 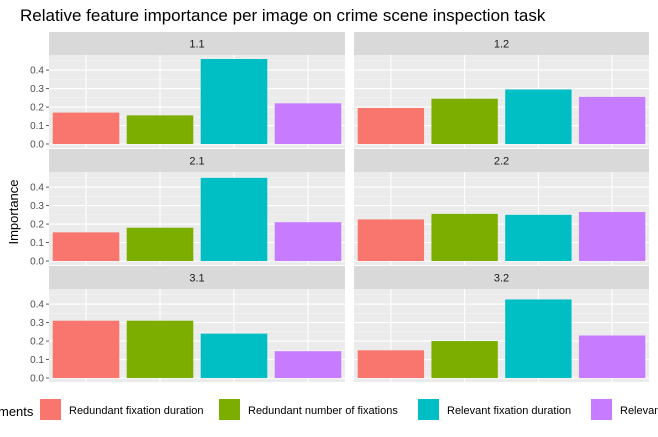 What do you see at coordinates (187, 208) in the screenshot?
I see `facet-panel: 2.1 0.0 0.1 0.2 0.3 0.4` at bounding box center [187, 208].